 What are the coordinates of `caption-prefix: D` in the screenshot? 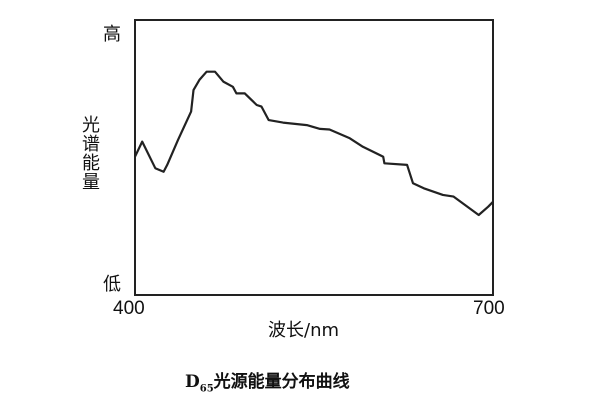 It's located at (192, 382).